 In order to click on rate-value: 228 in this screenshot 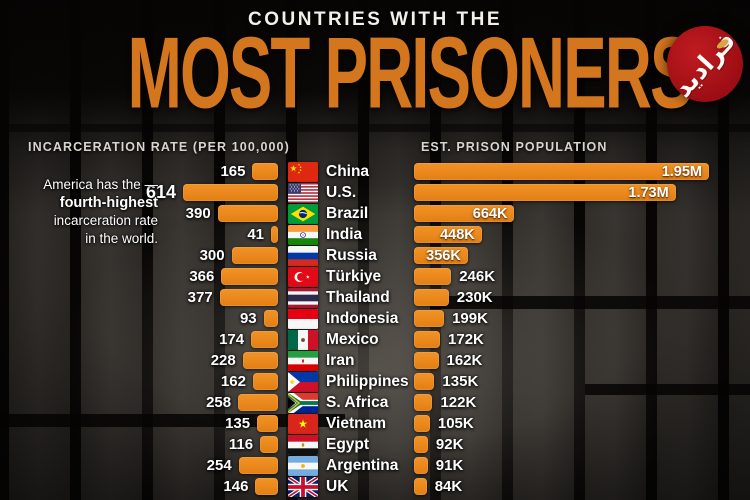, I will do `click(223, 360)`.